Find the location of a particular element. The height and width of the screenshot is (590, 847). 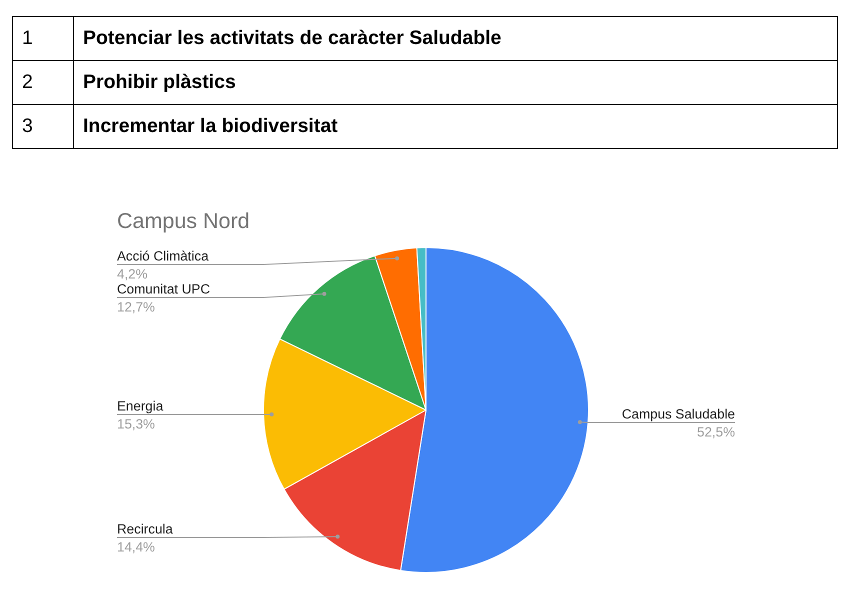

slice-label: Comunitat UPC is located at coordinates (163, 289).